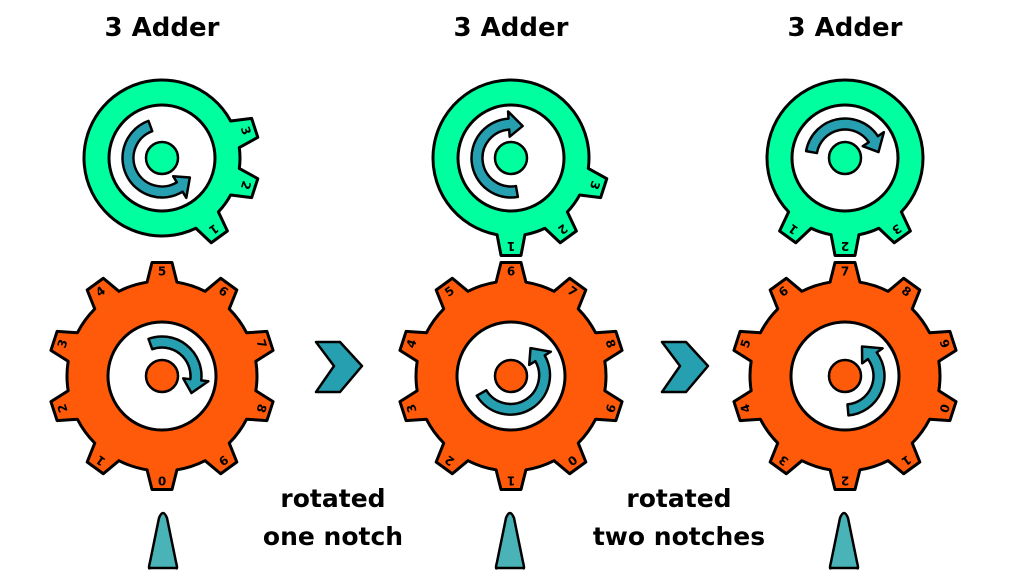  I want to click on result-gear-3-hub, so click(845, 376).